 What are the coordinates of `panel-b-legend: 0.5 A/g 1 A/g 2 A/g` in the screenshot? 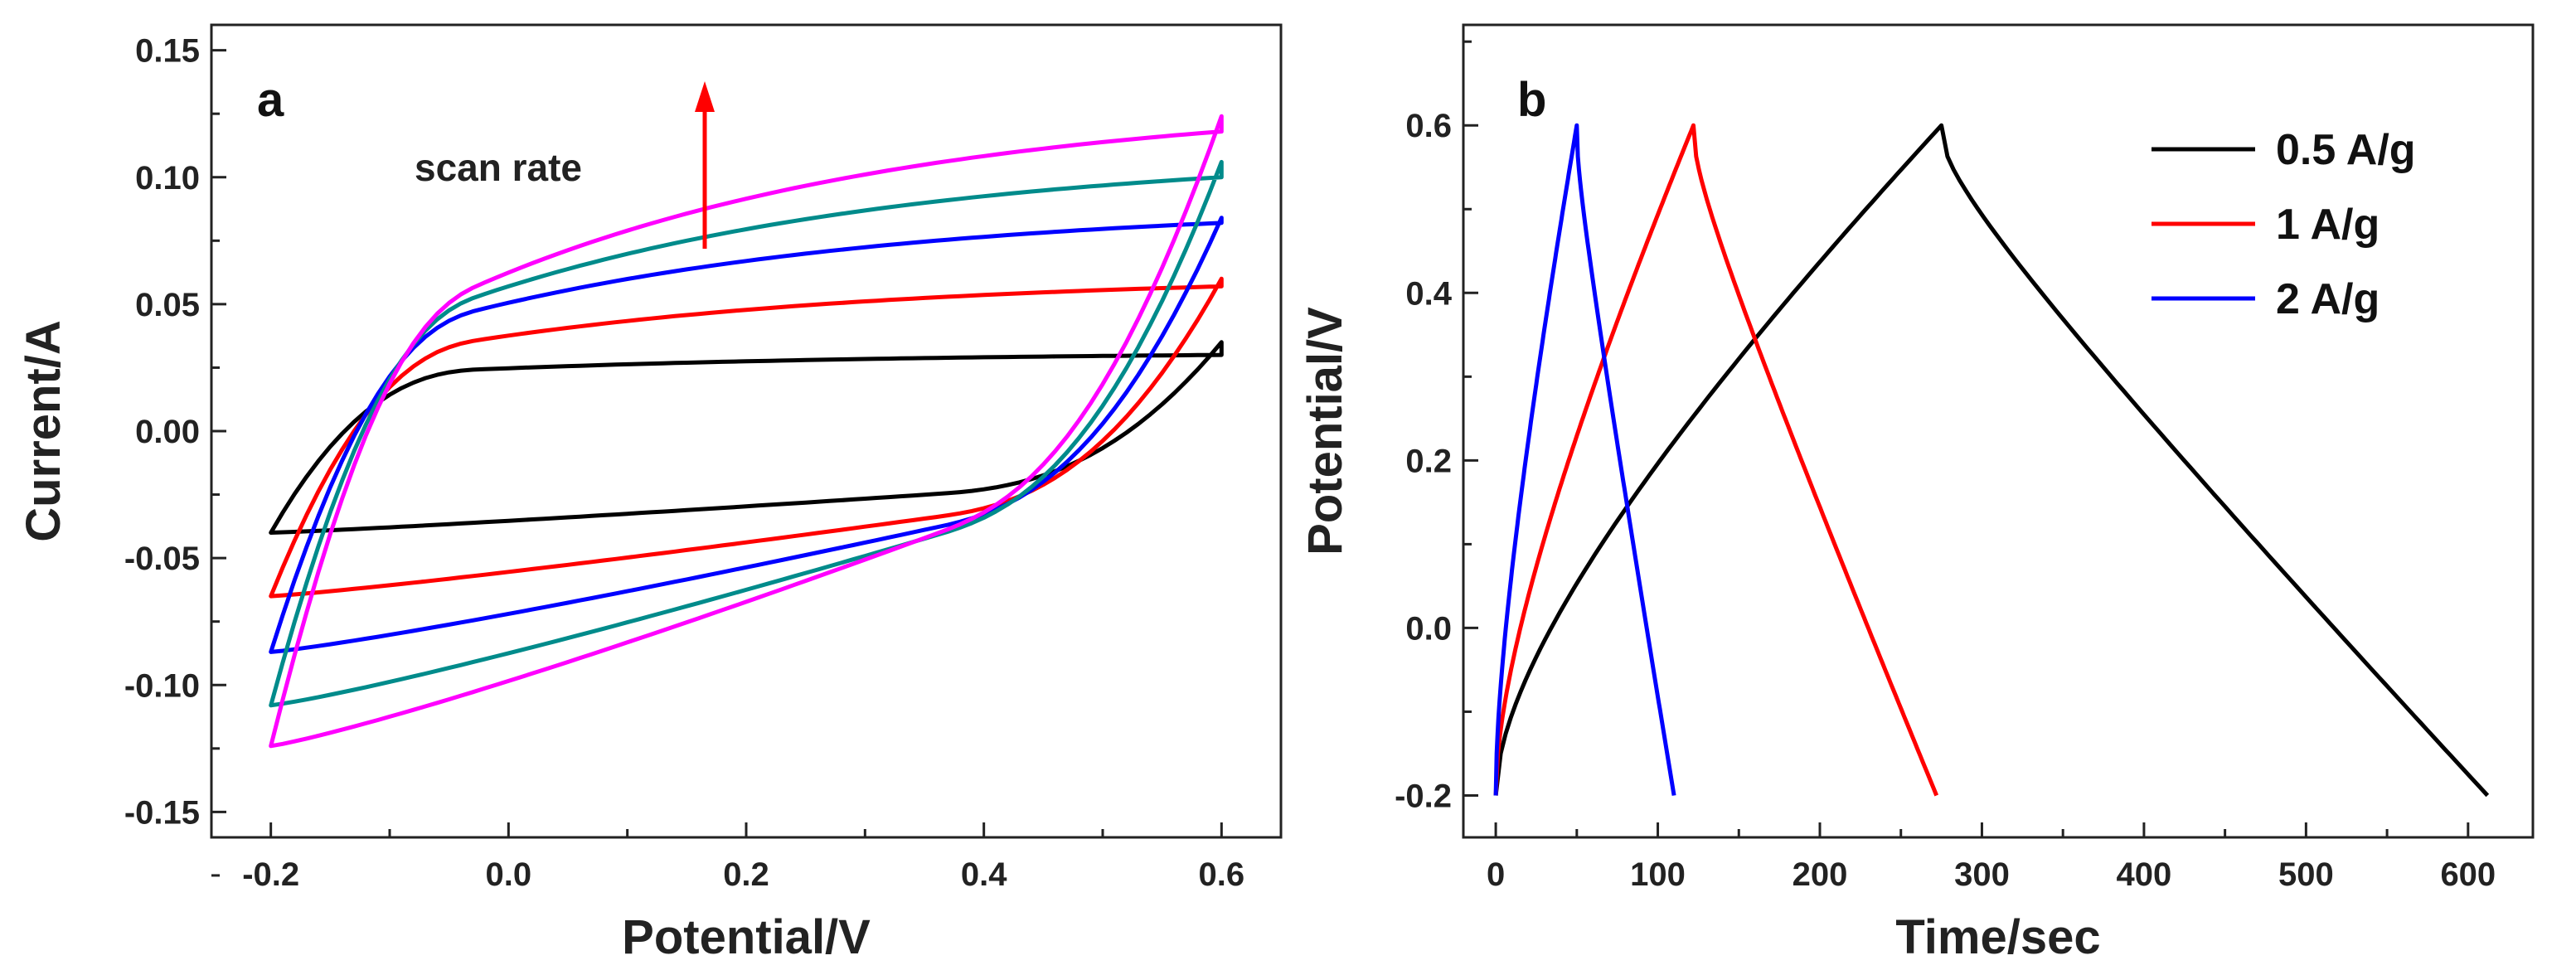 It's located at (2284, 224).